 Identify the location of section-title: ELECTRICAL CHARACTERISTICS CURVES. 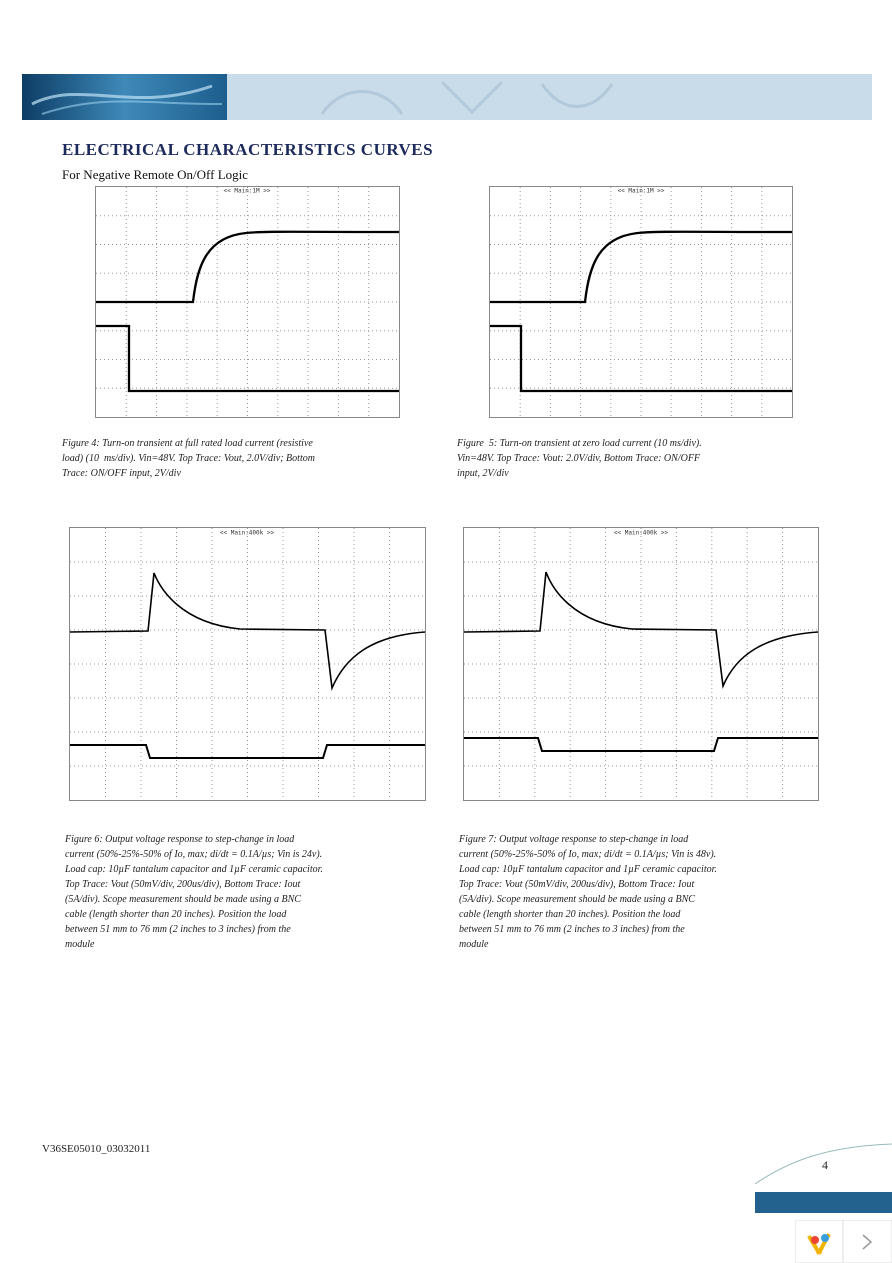
(248, 149).